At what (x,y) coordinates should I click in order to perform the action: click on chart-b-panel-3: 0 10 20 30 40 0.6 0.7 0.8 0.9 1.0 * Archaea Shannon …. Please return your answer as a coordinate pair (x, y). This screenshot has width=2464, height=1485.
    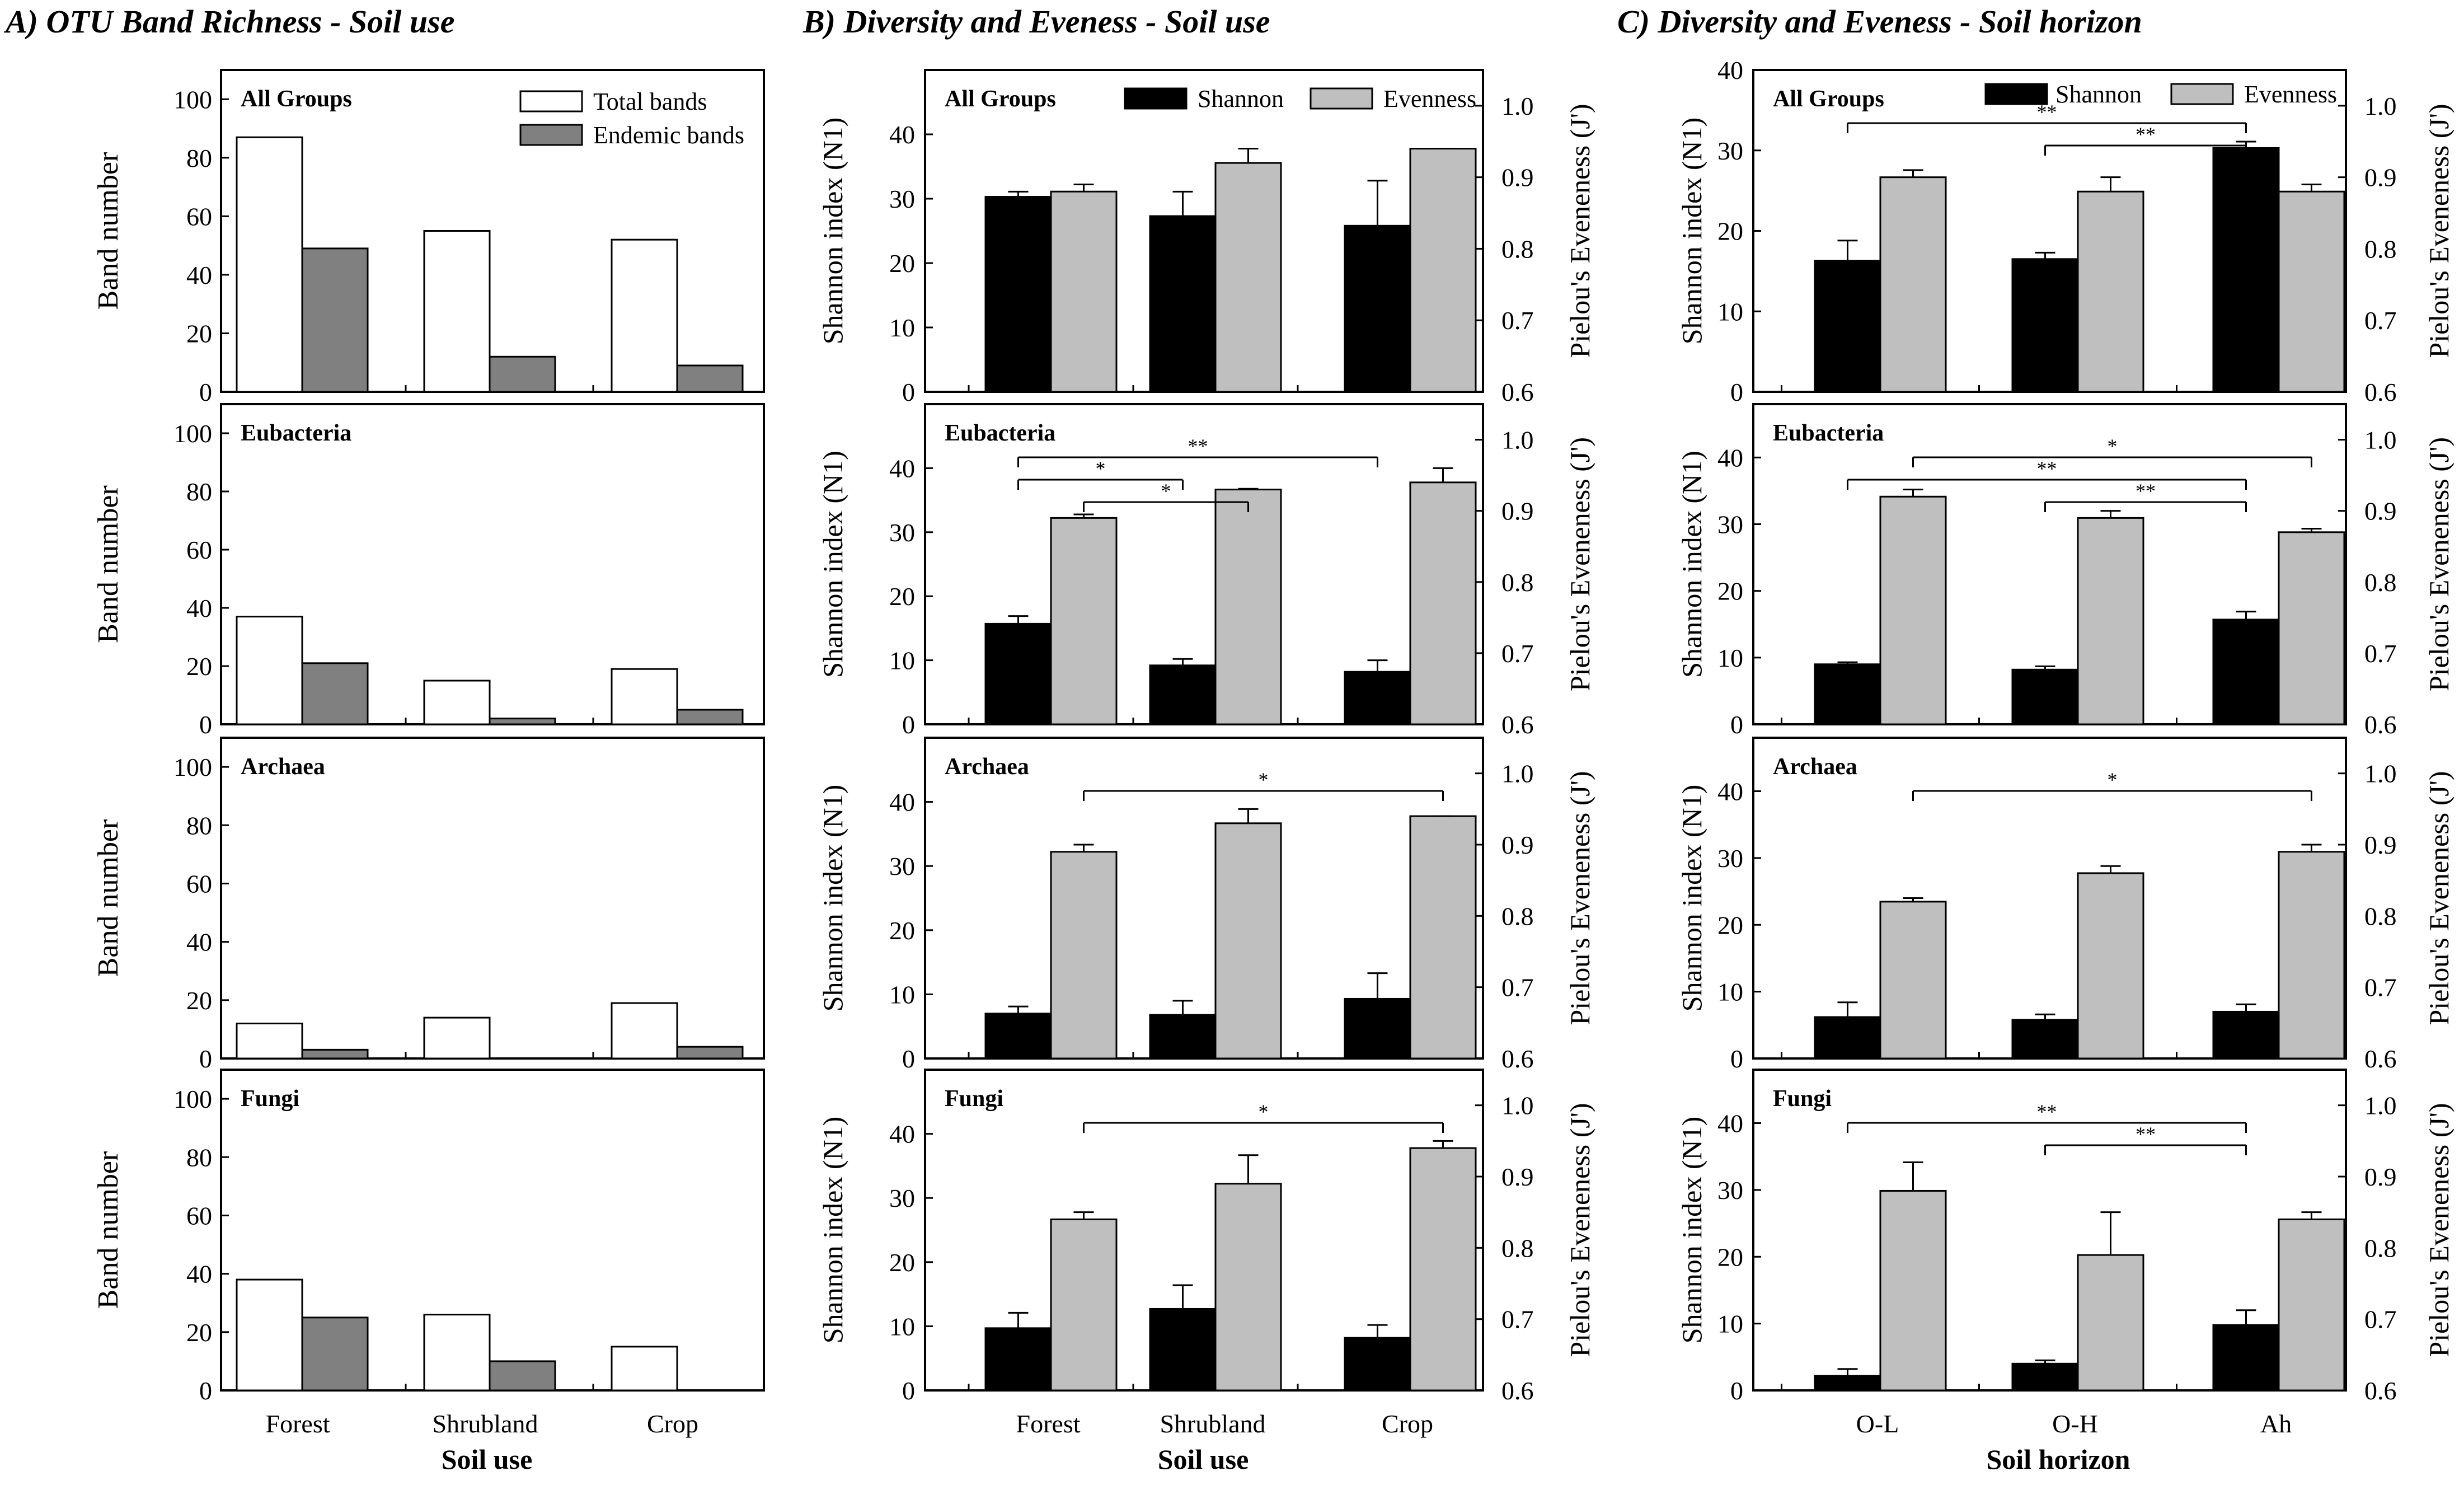
    Looking at the image, I should click on (1206, 905).